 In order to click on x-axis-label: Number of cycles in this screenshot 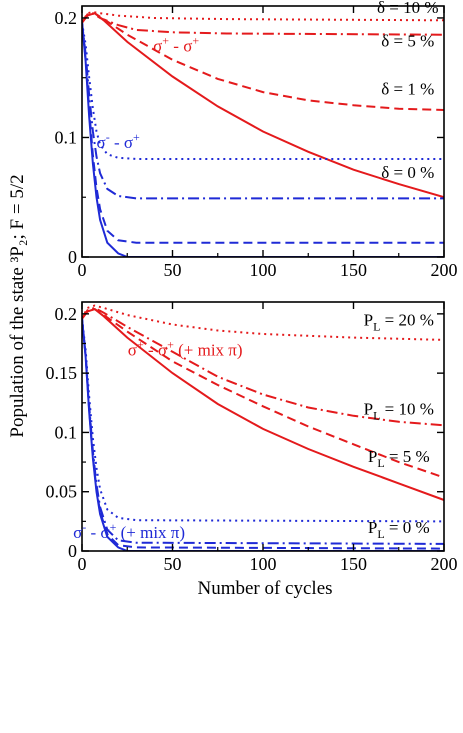, I will do `click(264, 588)`.